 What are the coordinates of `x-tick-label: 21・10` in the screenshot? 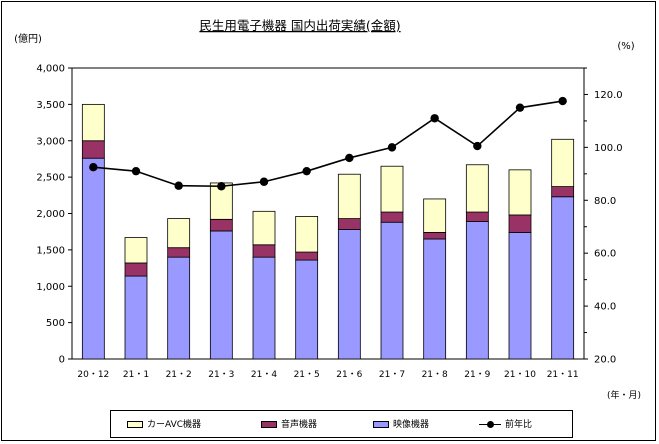 It's located at (520, 375).